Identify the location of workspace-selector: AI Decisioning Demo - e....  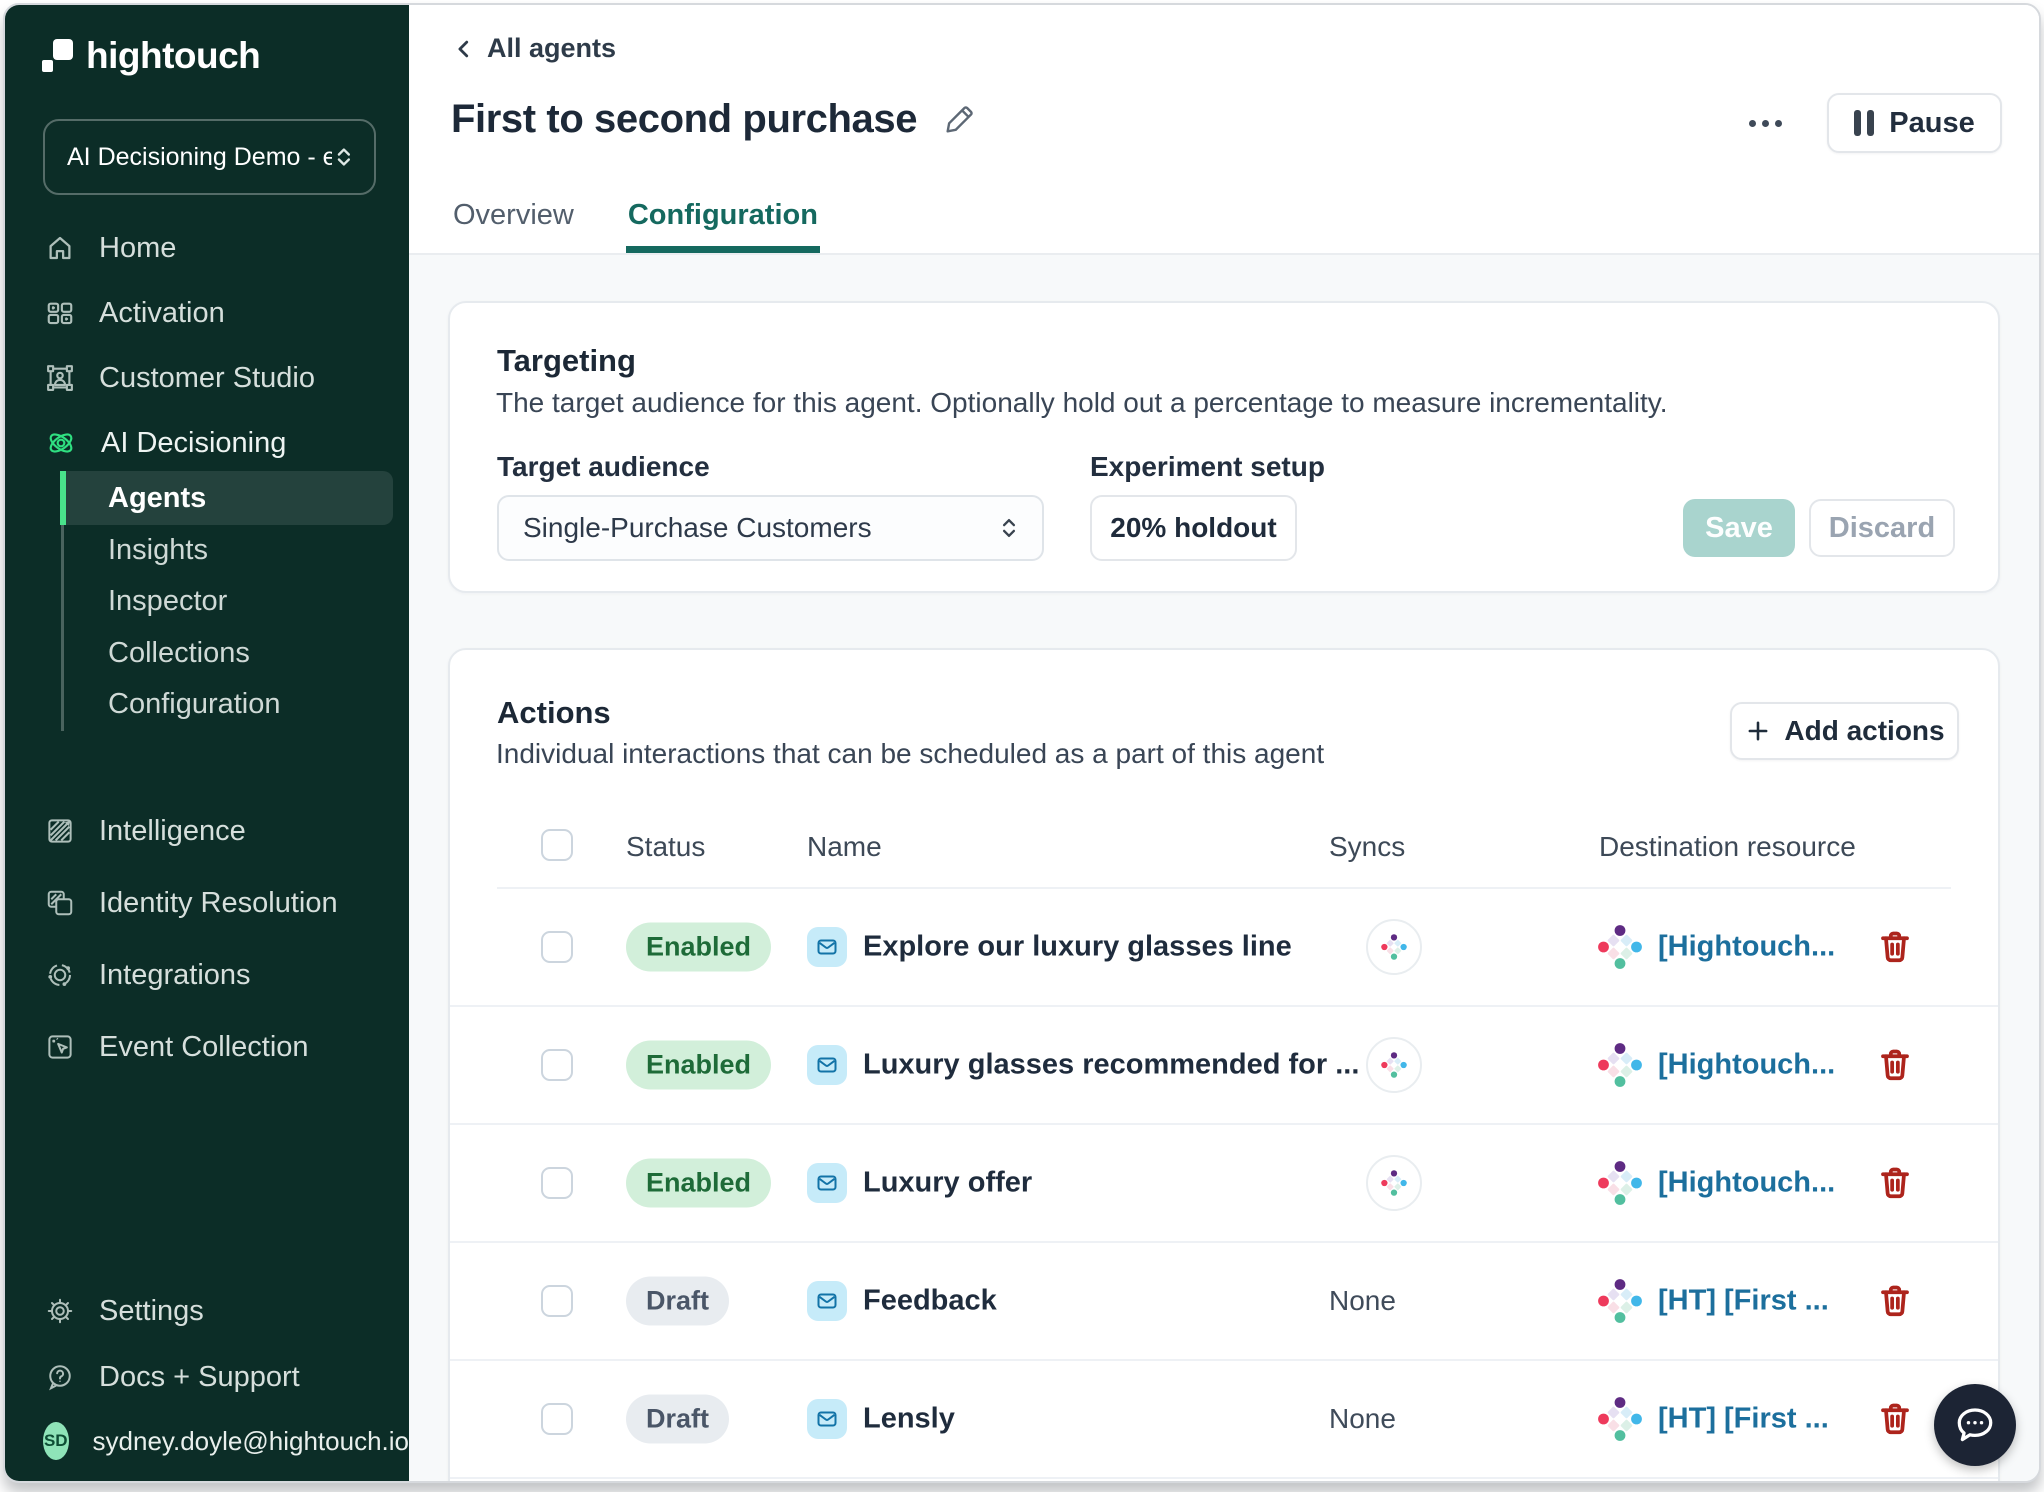
(209, 157).